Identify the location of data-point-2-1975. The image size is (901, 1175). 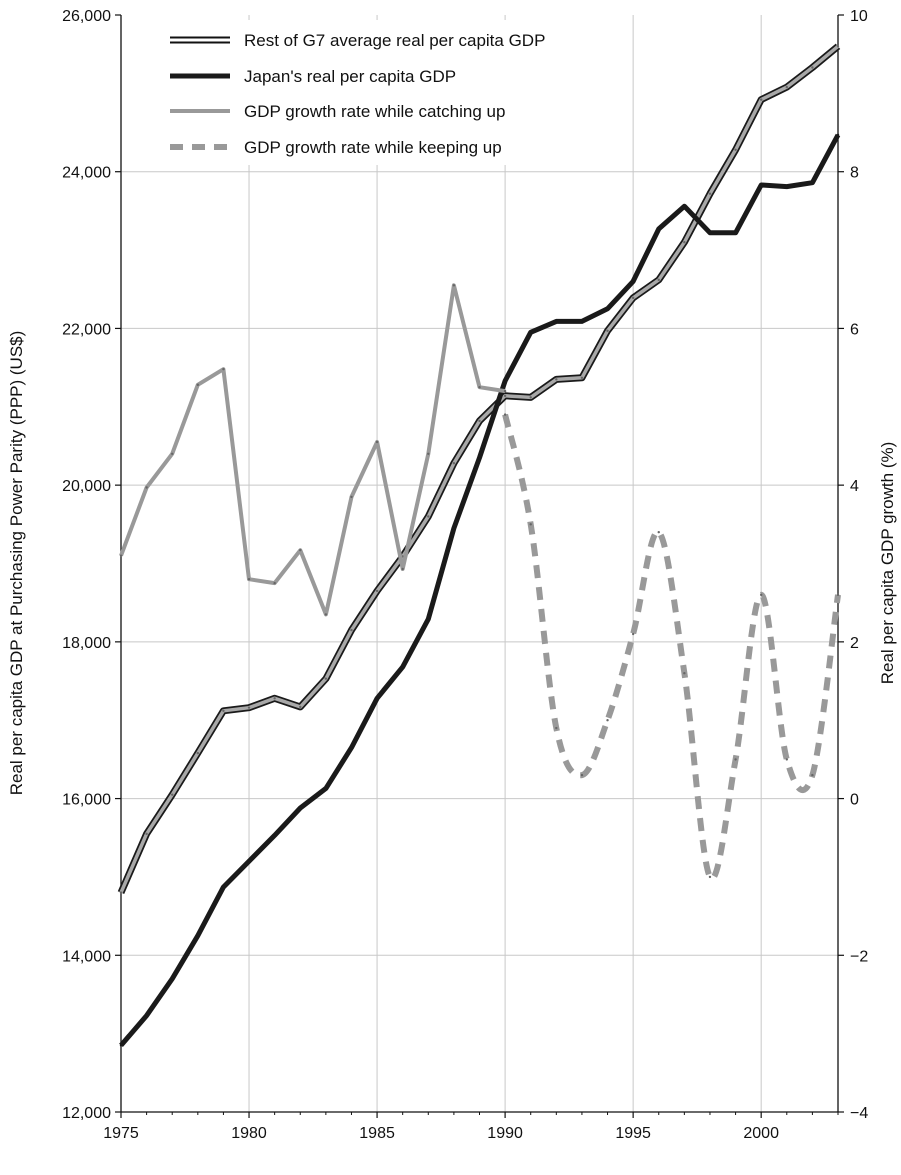
(121, 555).